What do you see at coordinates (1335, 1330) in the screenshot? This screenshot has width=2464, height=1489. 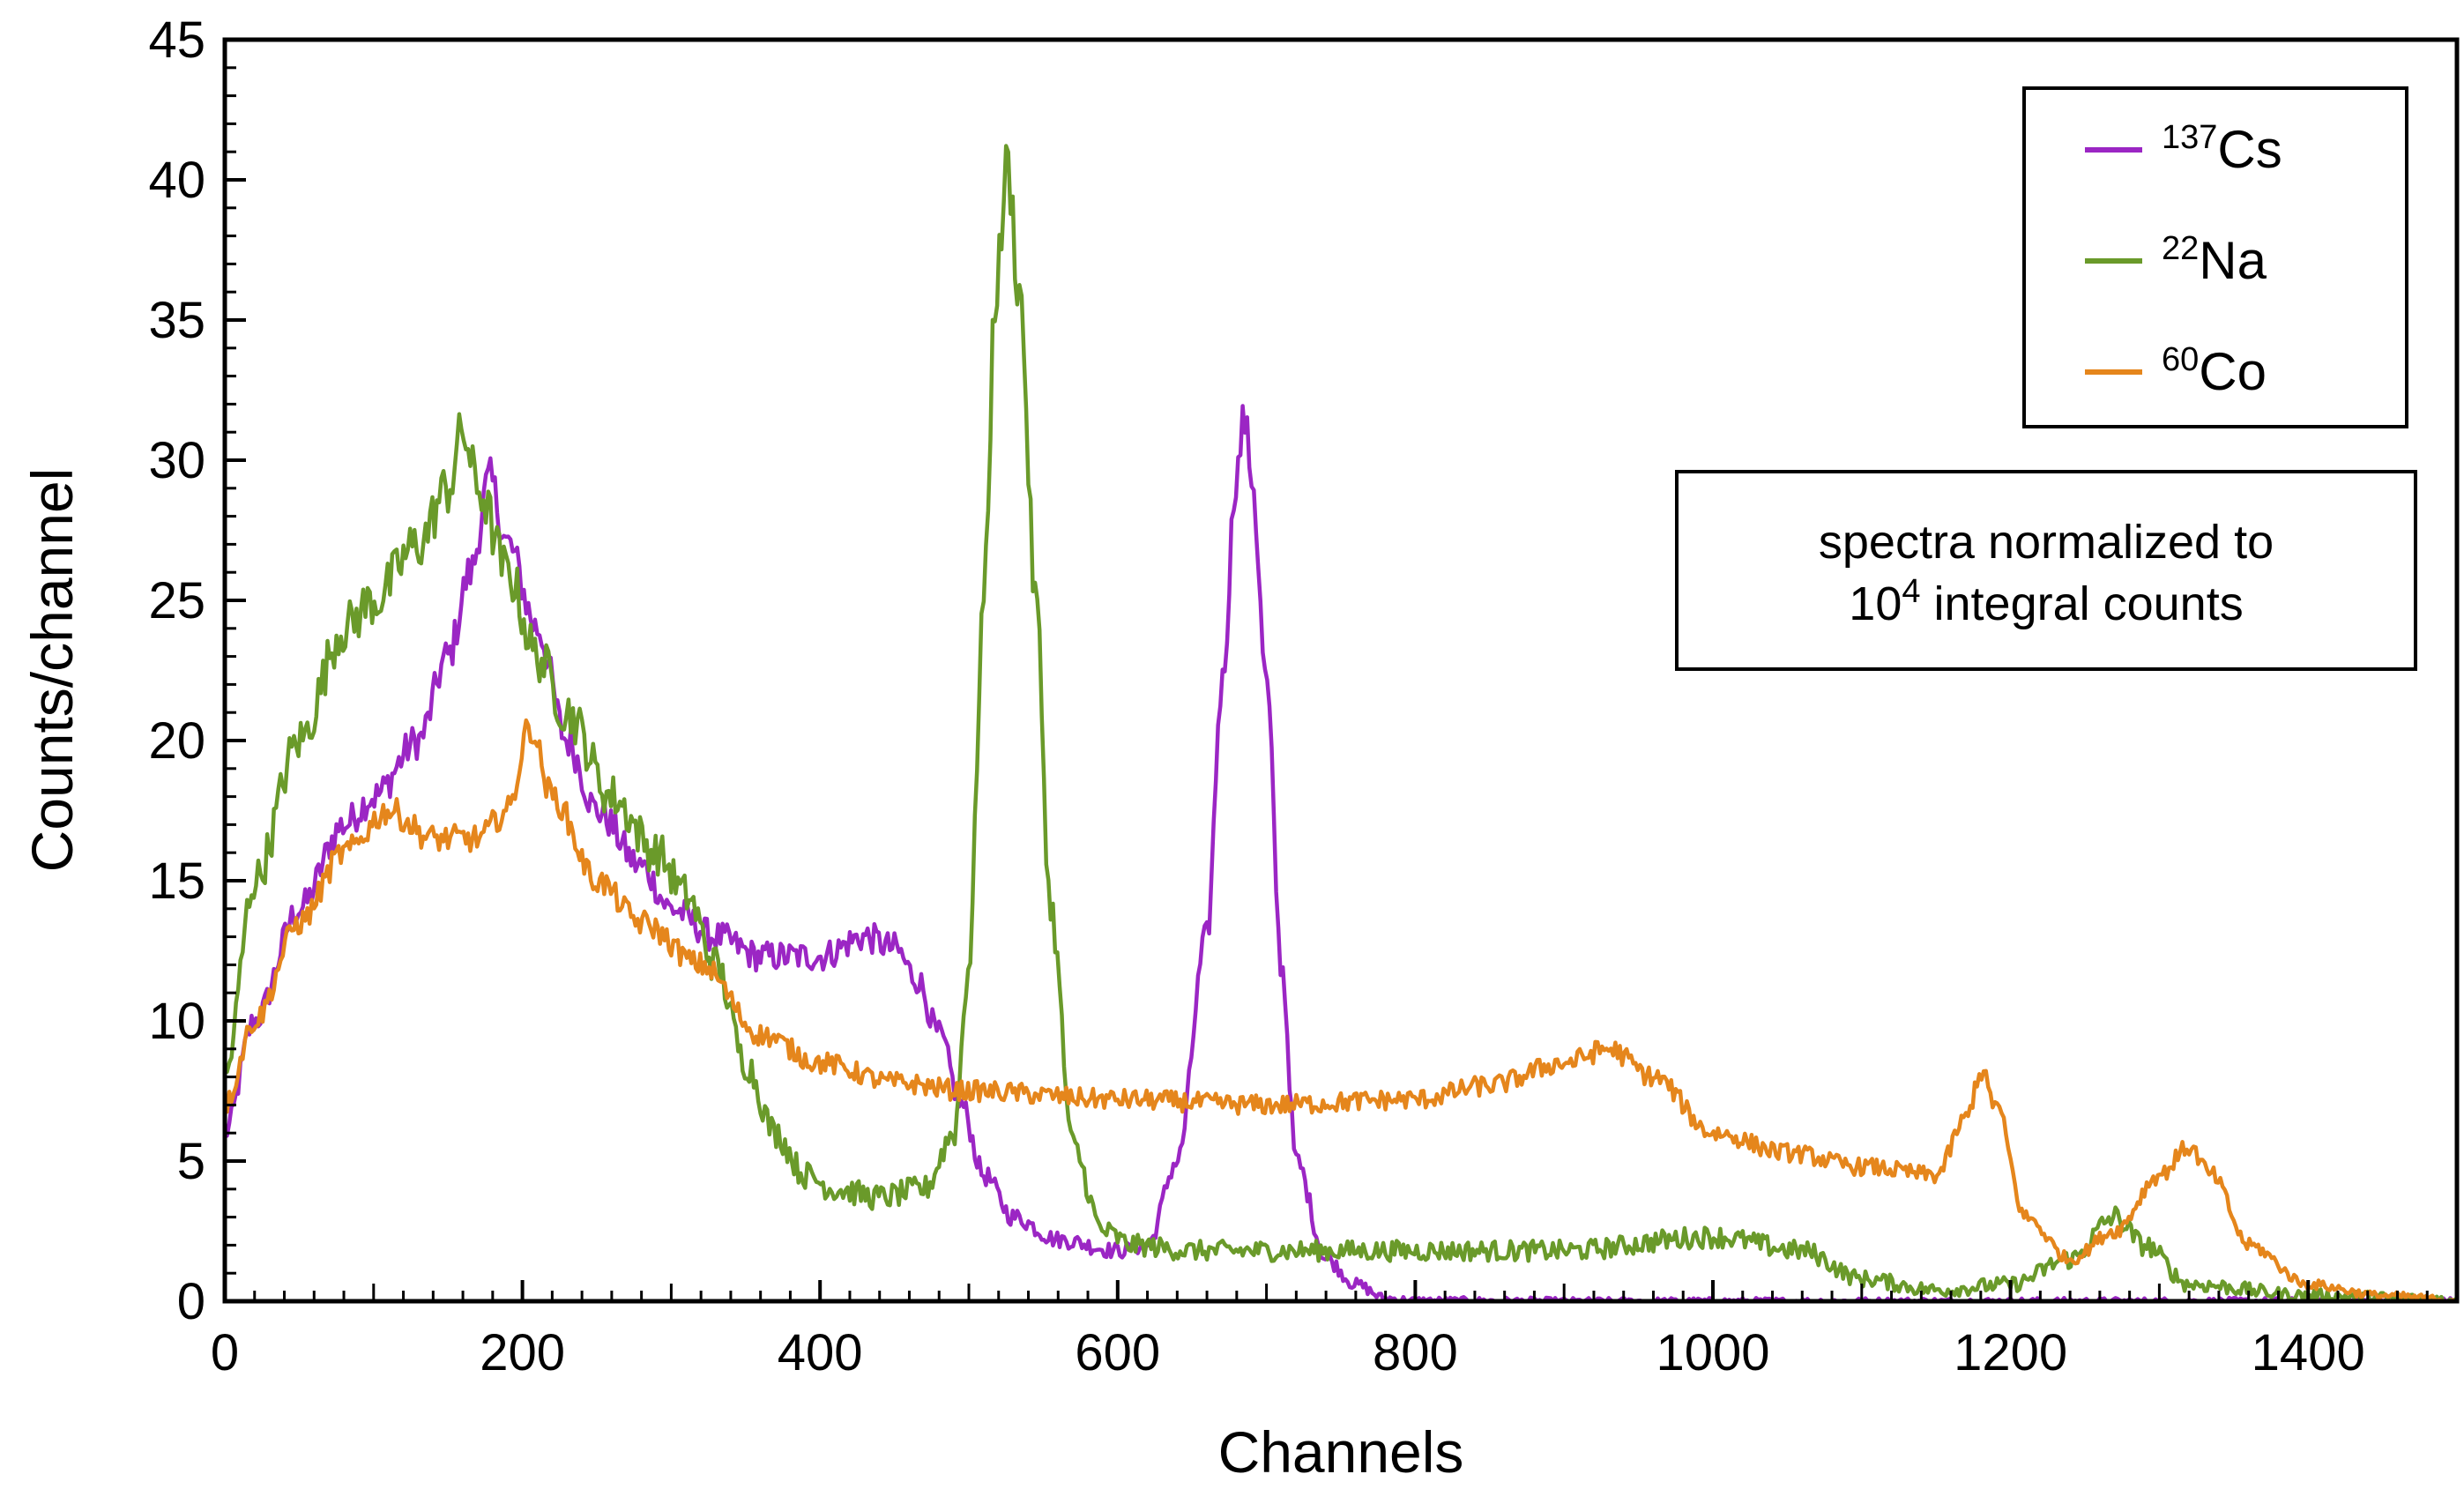 I see `x-axis-ticks: 0 200 400 600 800 1000 1200 1400` at bounding box center [1335, 1330].